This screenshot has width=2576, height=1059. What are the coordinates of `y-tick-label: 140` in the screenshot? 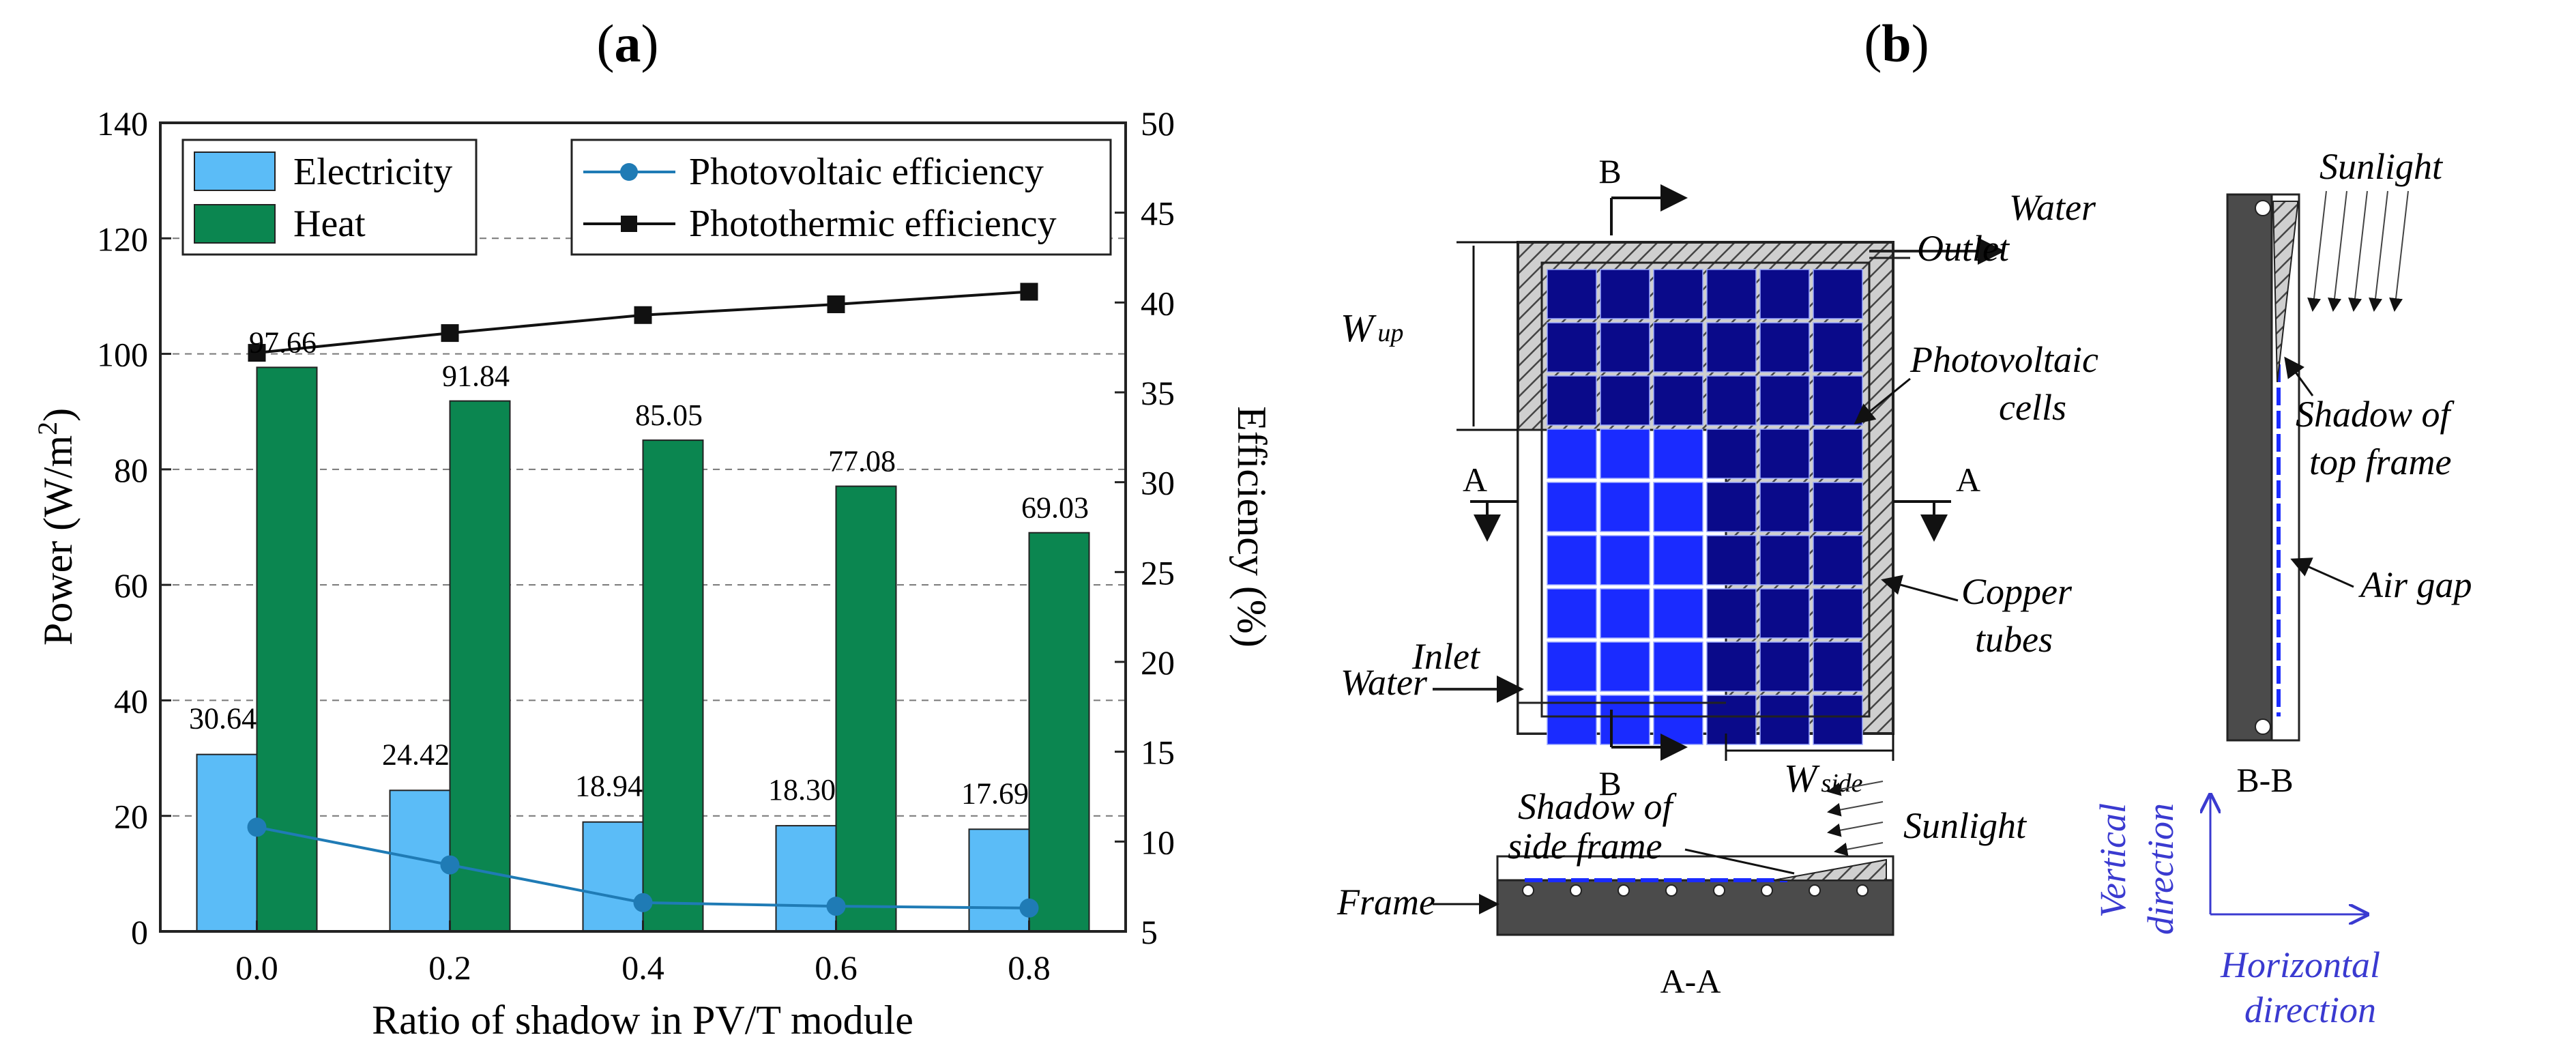 It's located at (123, 123).